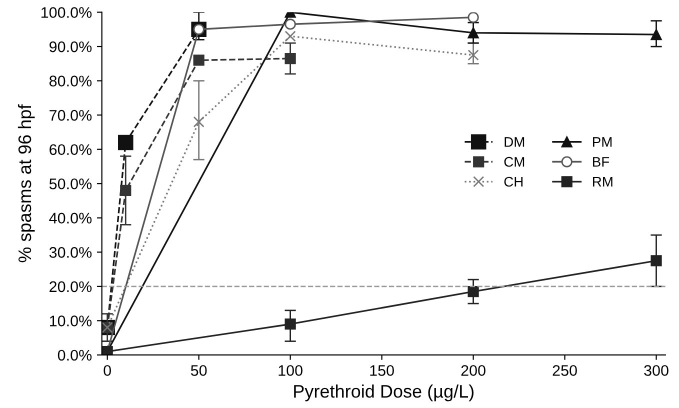 The image size is (679, 408). I want to click on x-axis-title: Pyrethroid Dose (µg/L), so click(384, 393).